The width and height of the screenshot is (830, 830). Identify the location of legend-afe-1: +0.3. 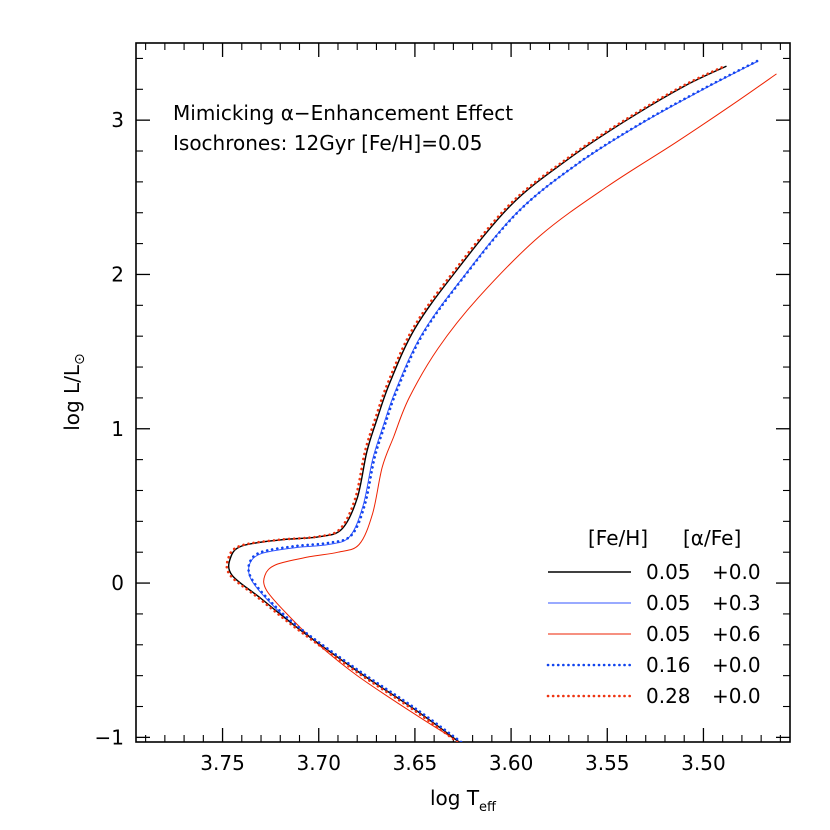
(736, 603).